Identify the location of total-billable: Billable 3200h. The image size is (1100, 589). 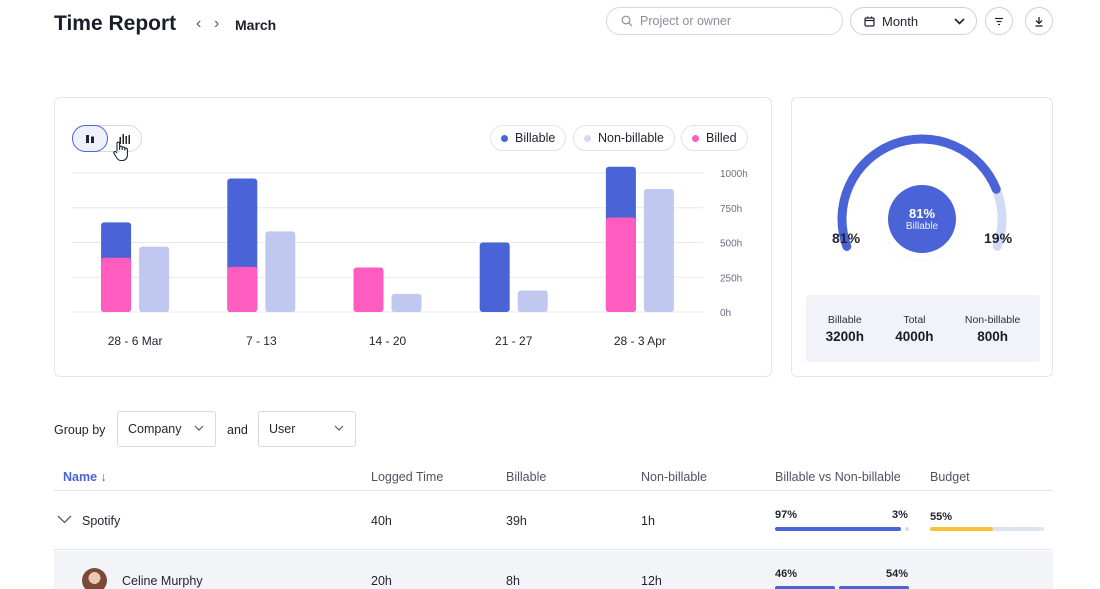
(845, 329).